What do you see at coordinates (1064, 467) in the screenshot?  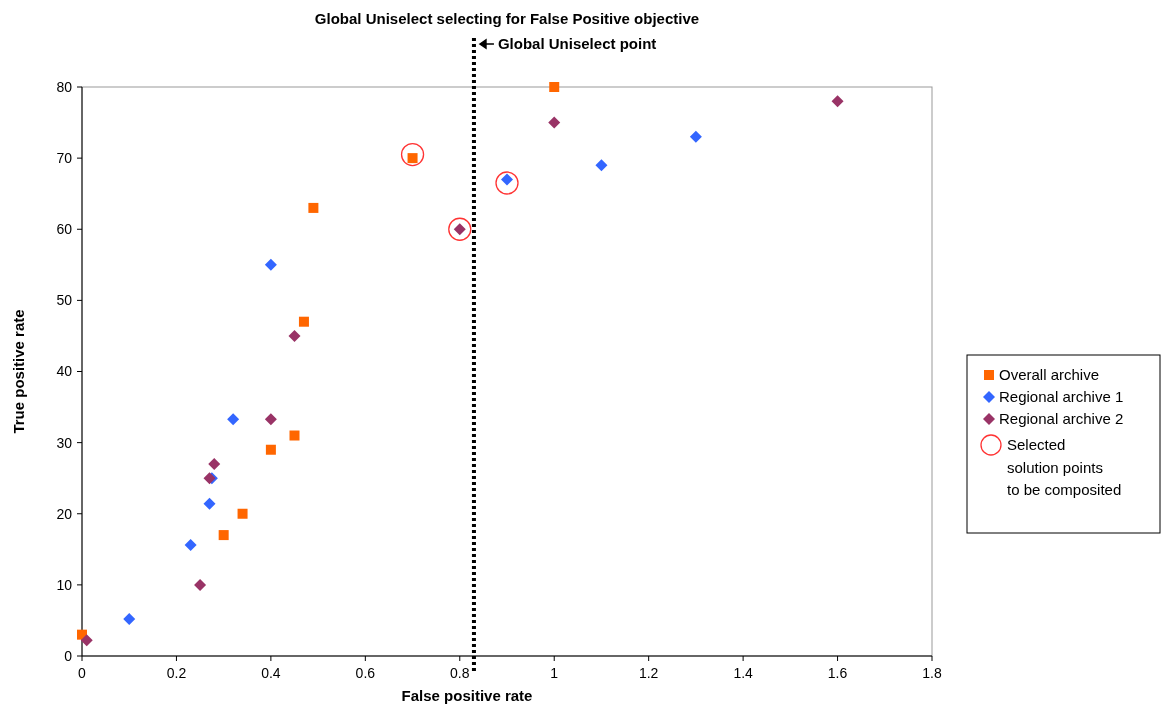 I see `legend-label: Selected solution points to be composited` at bounding box center [1064, 467].